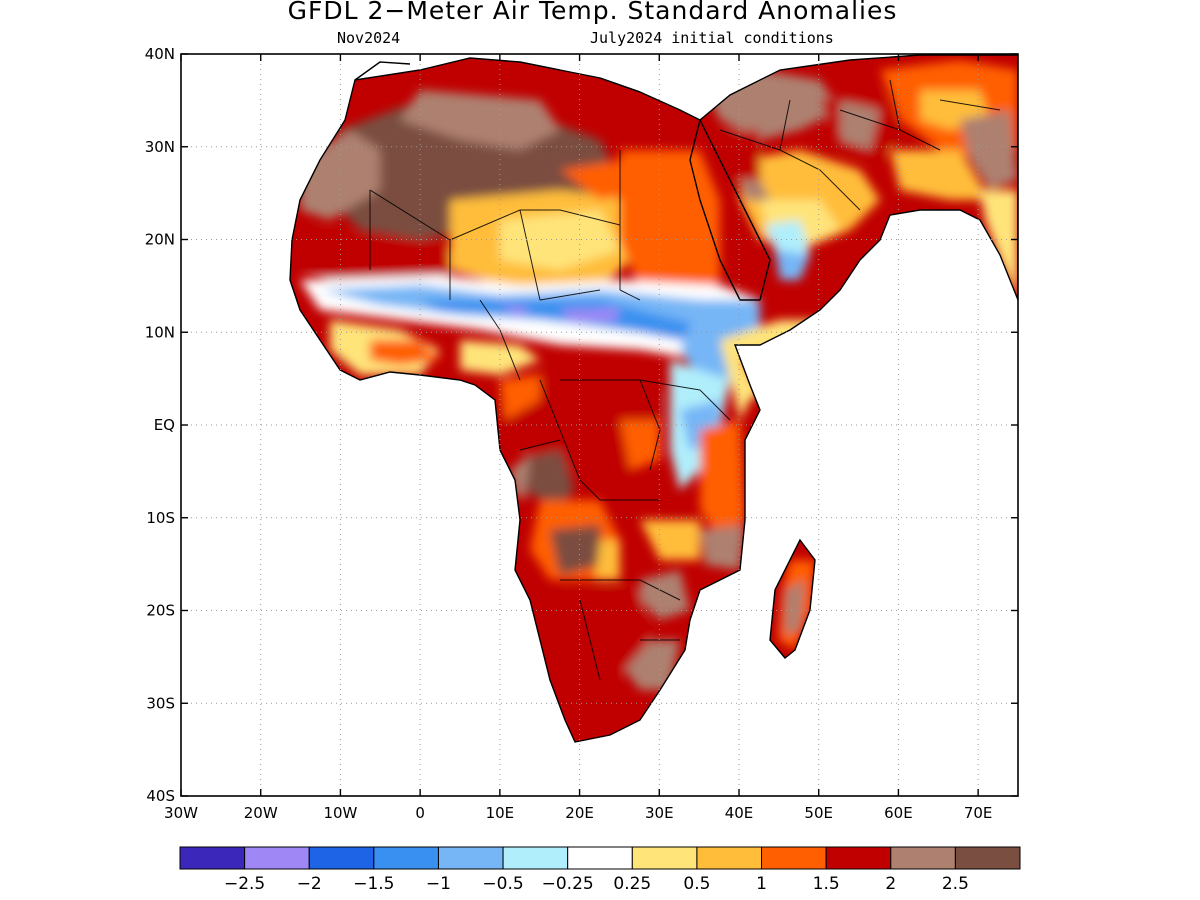  I want to click on lon-tick-label: 30W, so click(181, 813).